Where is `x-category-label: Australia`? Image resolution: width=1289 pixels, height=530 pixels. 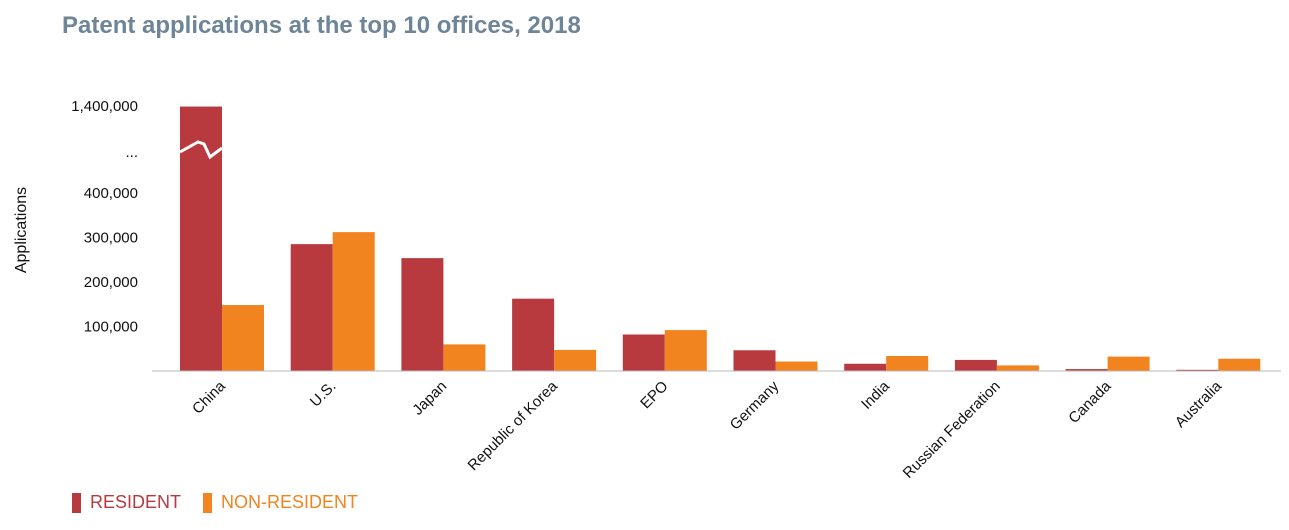
x-category-label: Australia is located at coordinates (1199, 404).